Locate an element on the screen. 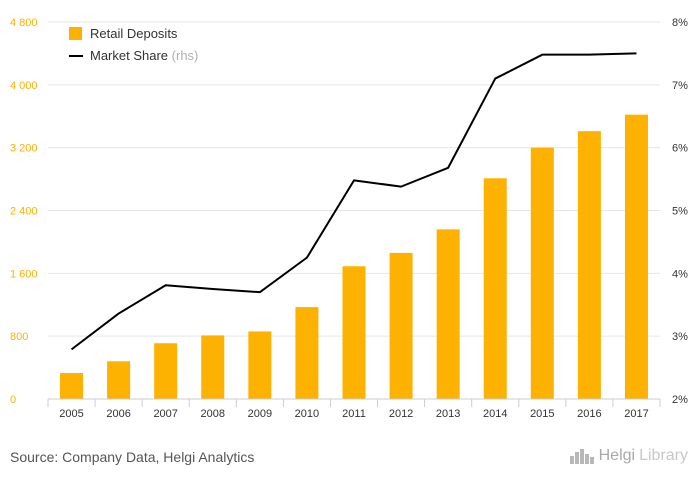  y-left-tick-label: 3 200 is located at coordinates (24, 149).